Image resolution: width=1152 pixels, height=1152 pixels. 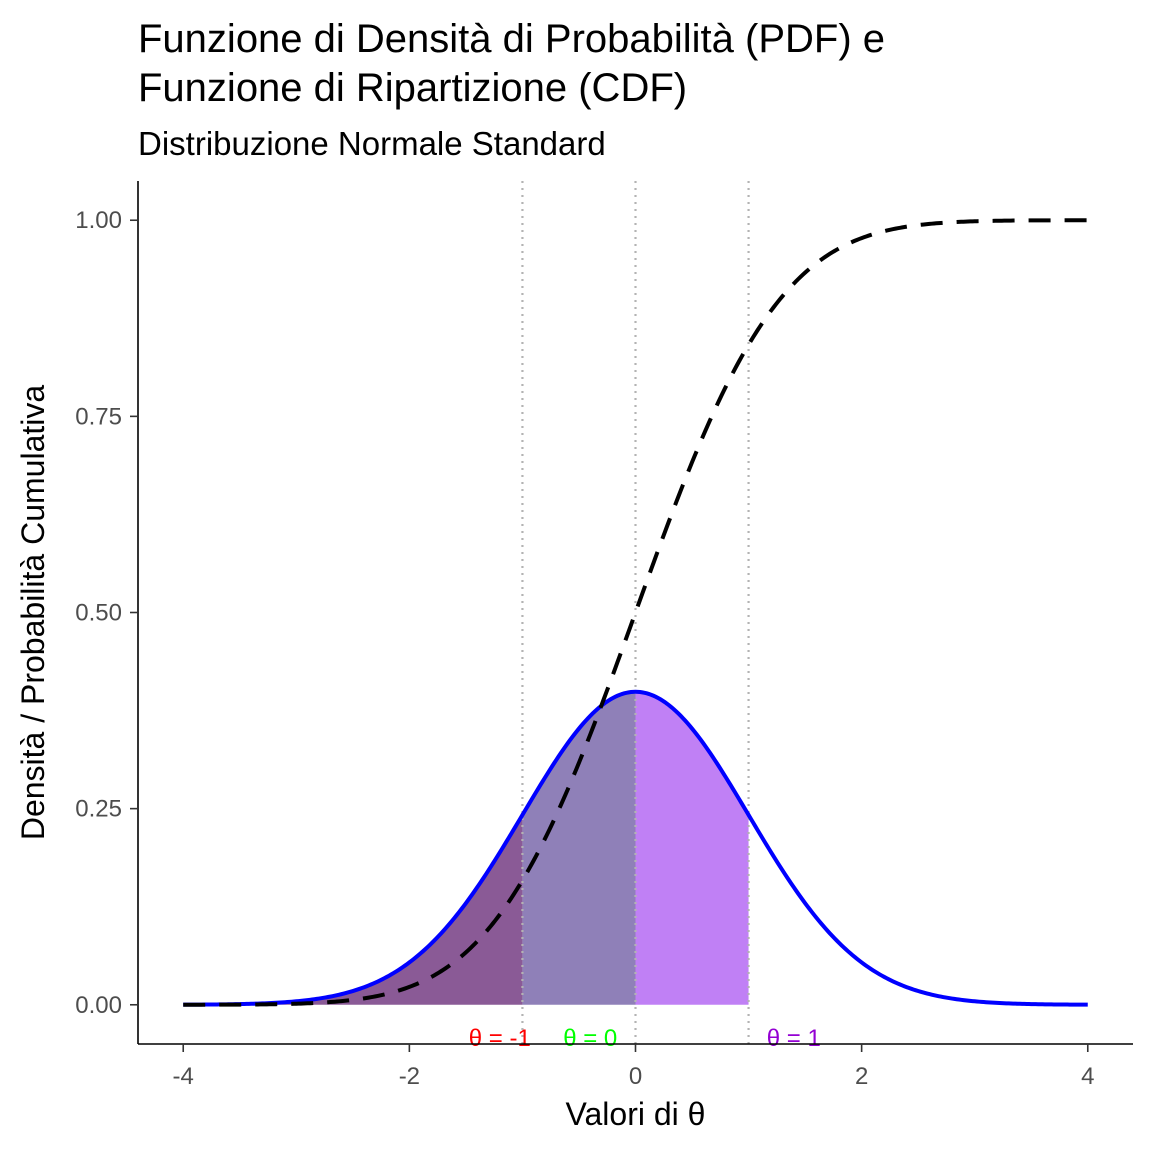 What do you see at coordinates (636, 1114) in the screenshot?
I see `x-axis-title: Valori di θ` at bounding box center [636, 1114].